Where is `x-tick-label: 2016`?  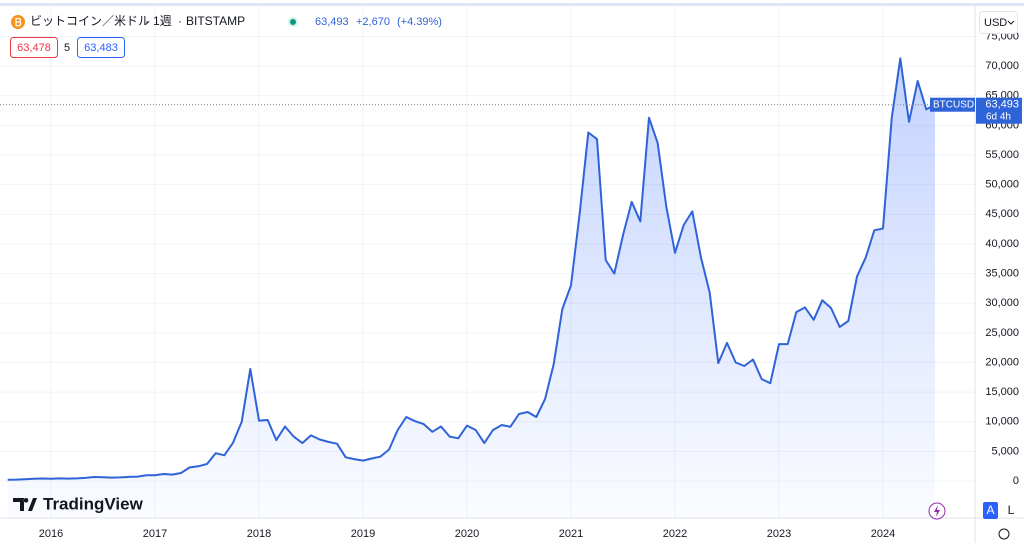
x-tick-label: 2016 is located at coordinates (51, 534).